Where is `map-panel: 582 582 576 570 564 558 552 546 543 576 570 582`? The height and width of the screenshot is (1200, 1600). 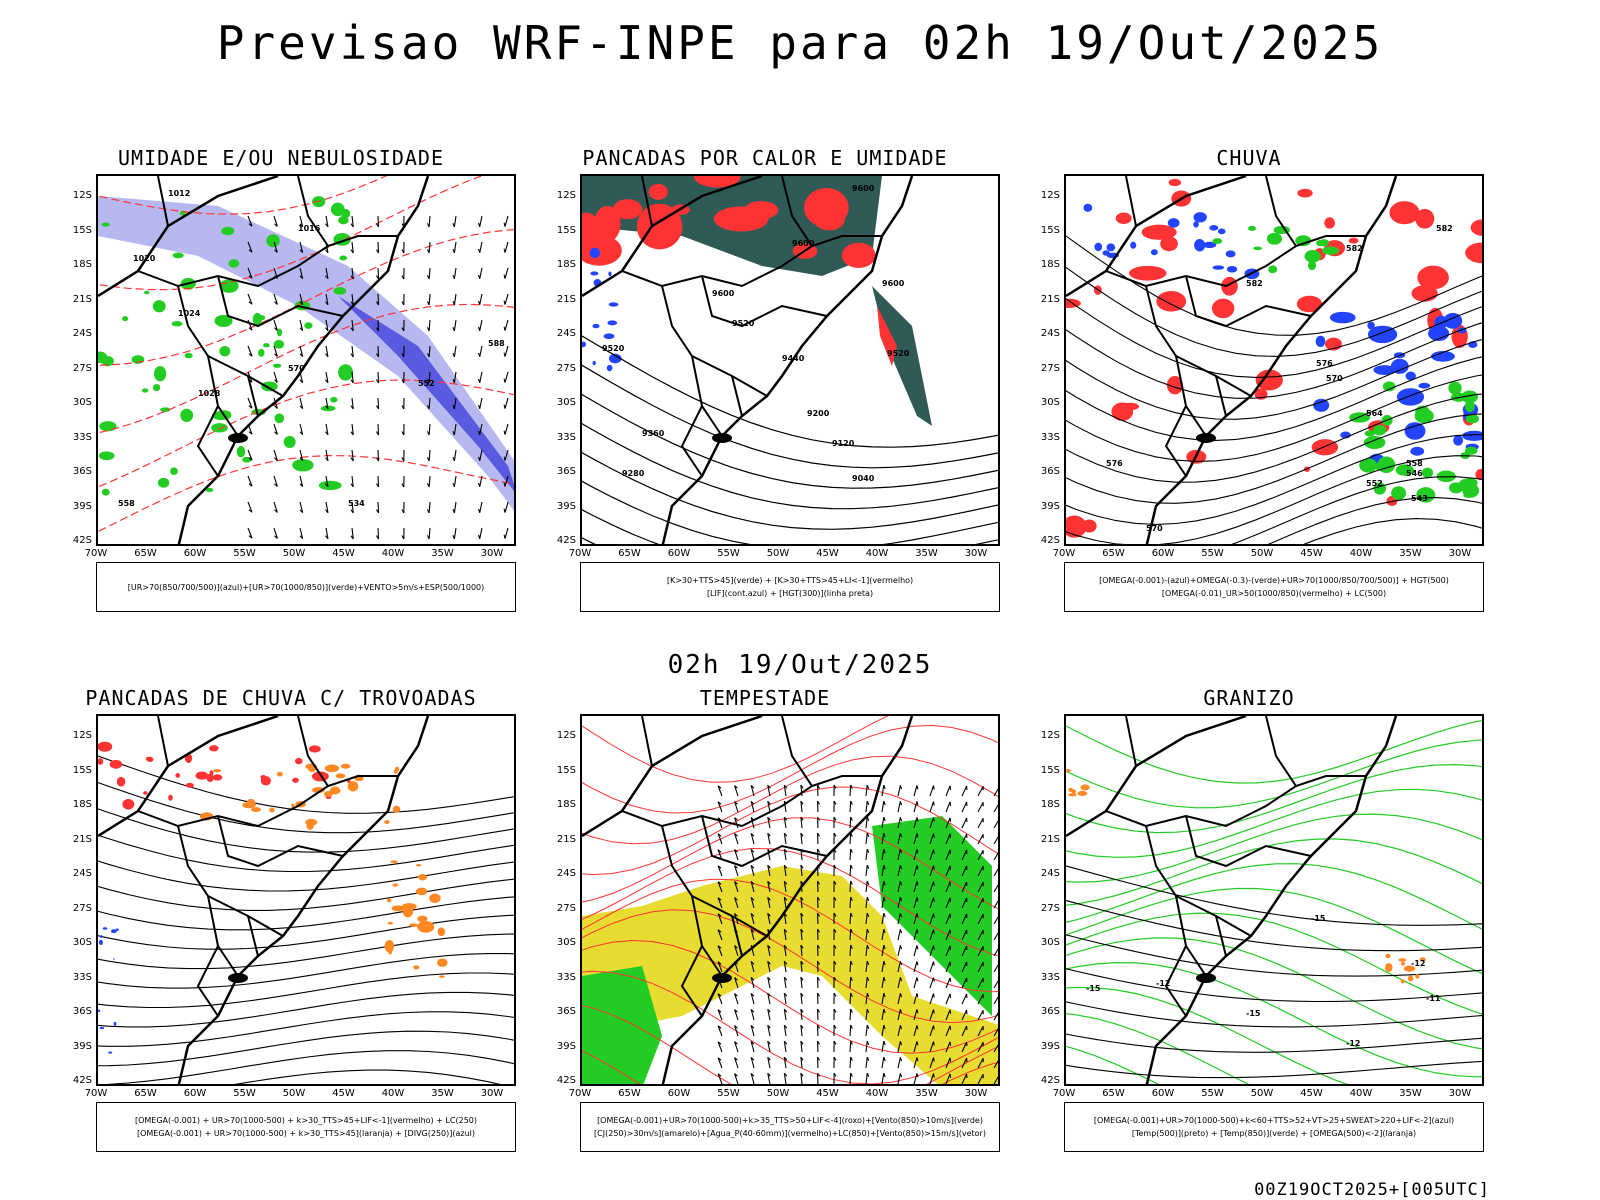
map-panel: 582 582 576 570 564 558 552 546 543 576 570 582 is located at coordinates (1274, 360).